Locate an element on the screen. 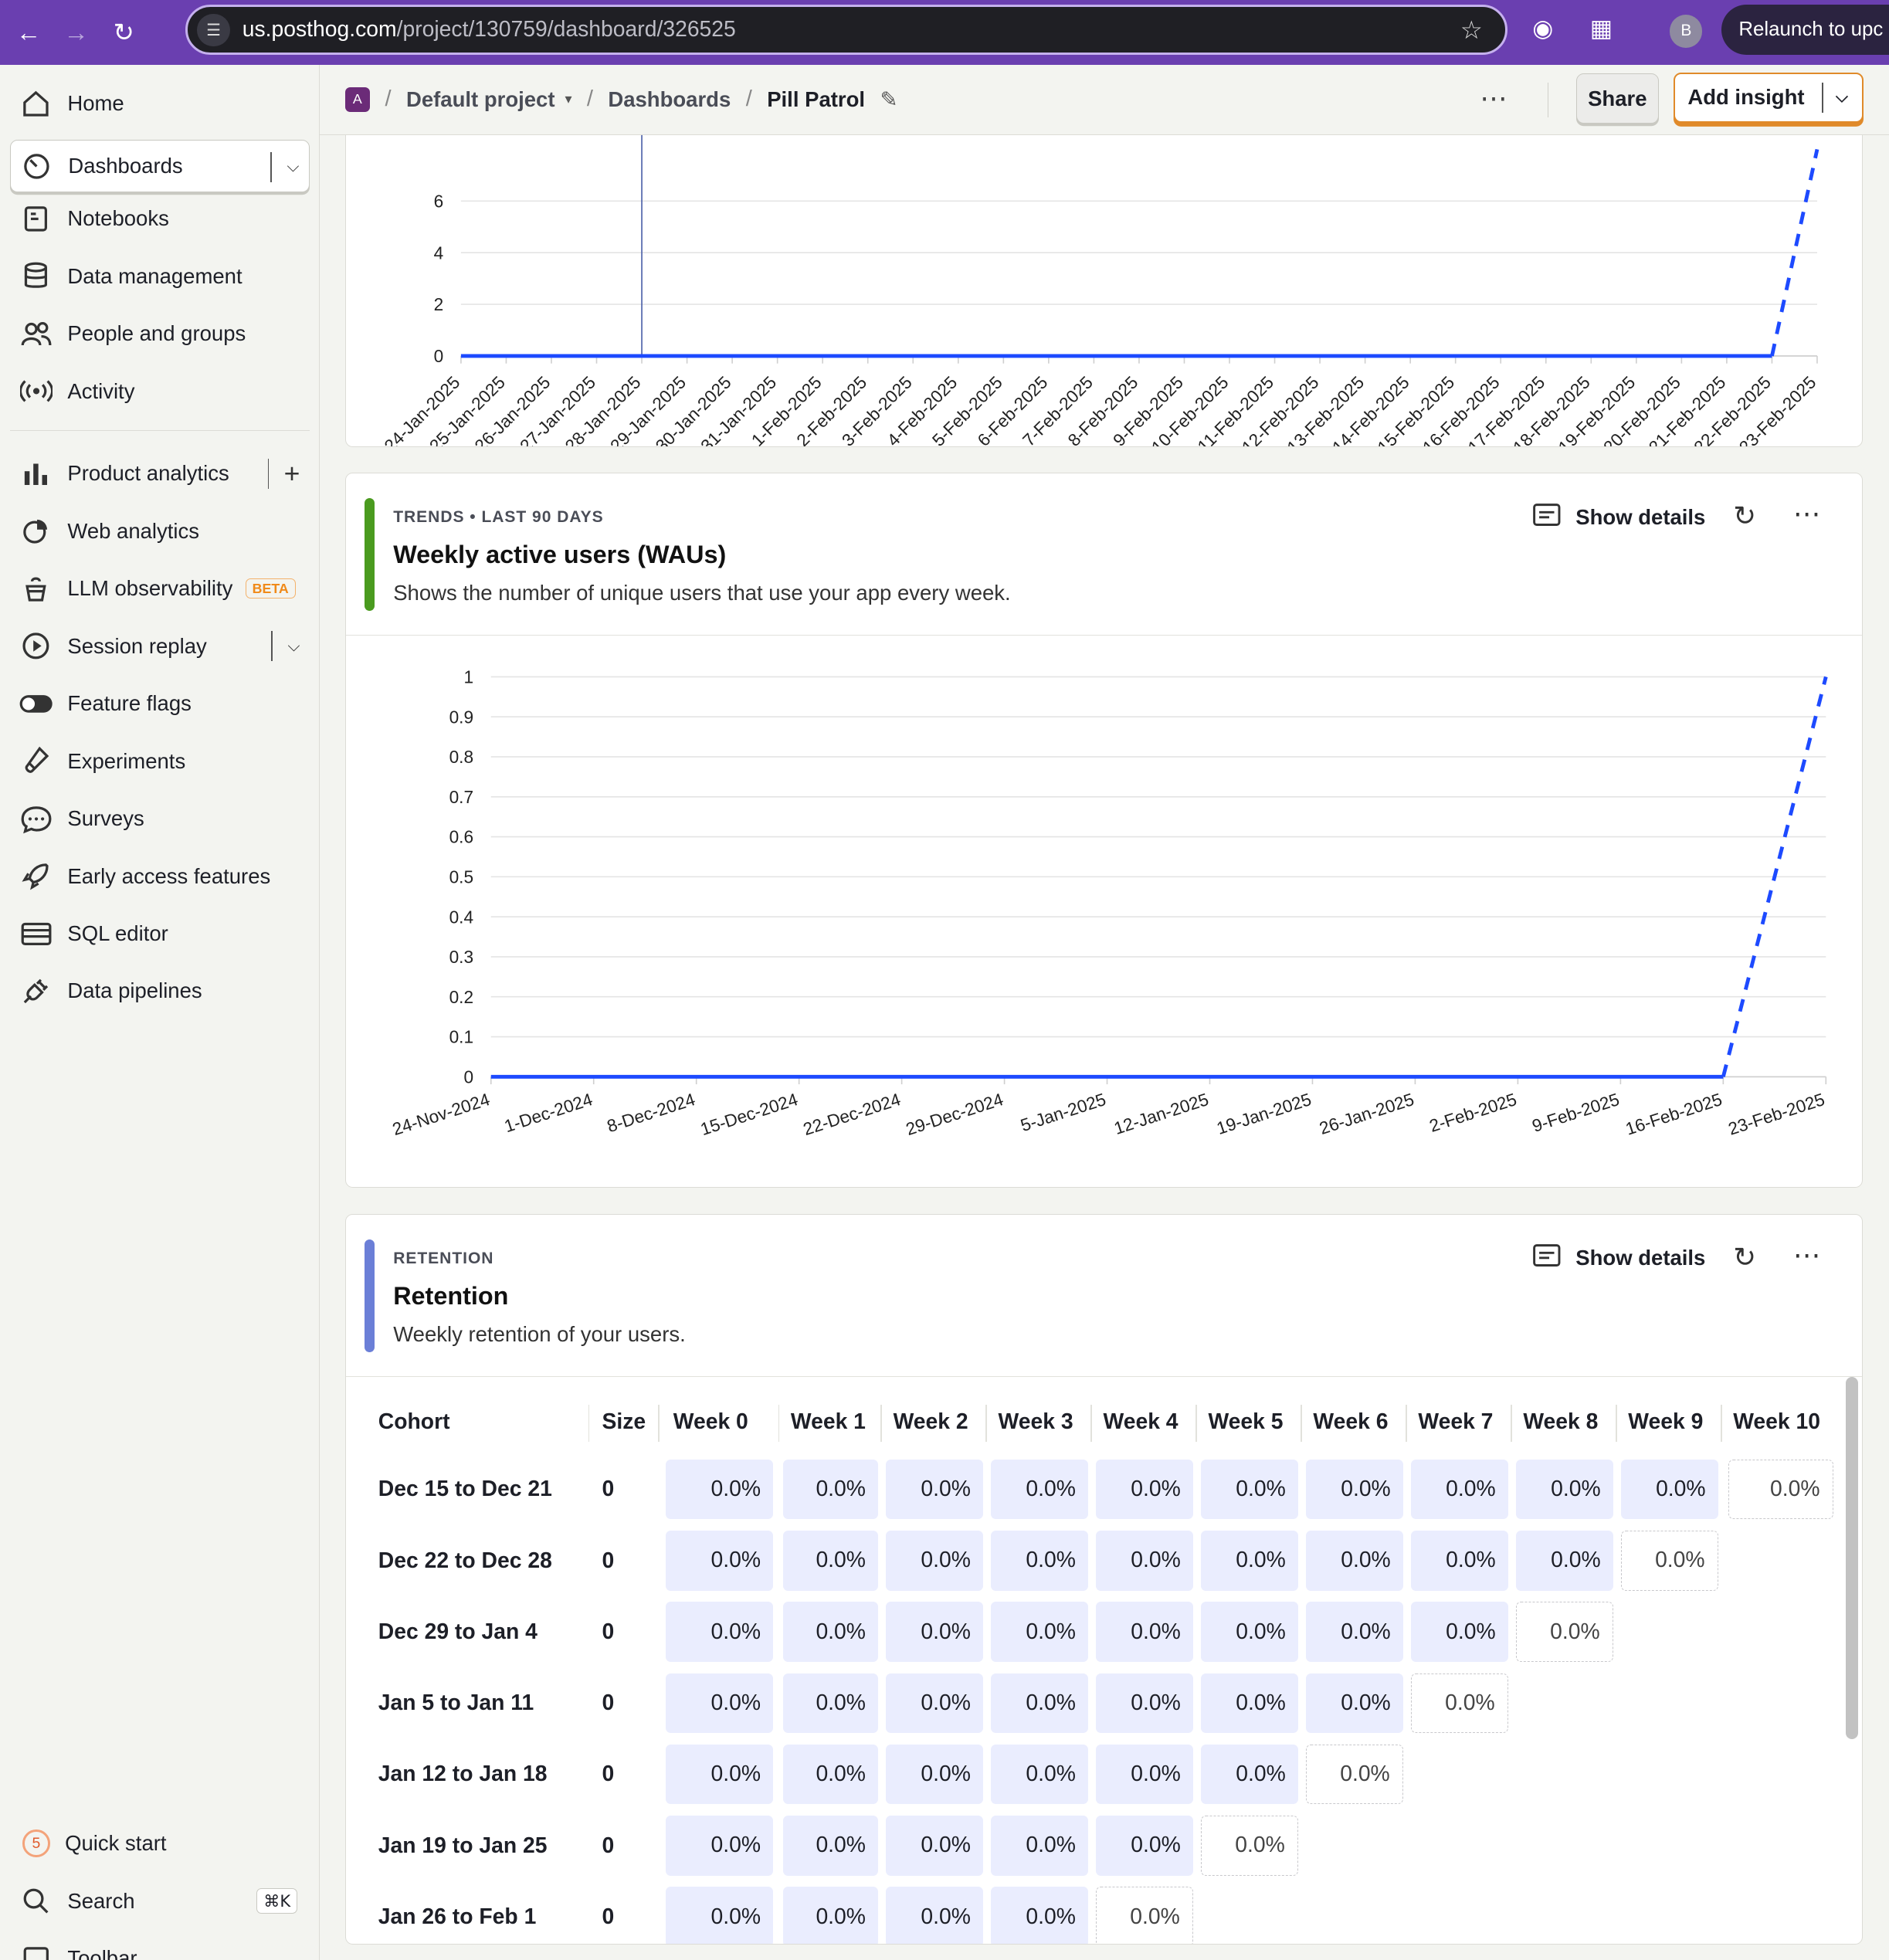 This screenshot has height=1960, width=1889. card-title: Weekly active users (WAUs) is located at coordinates (560, 555).